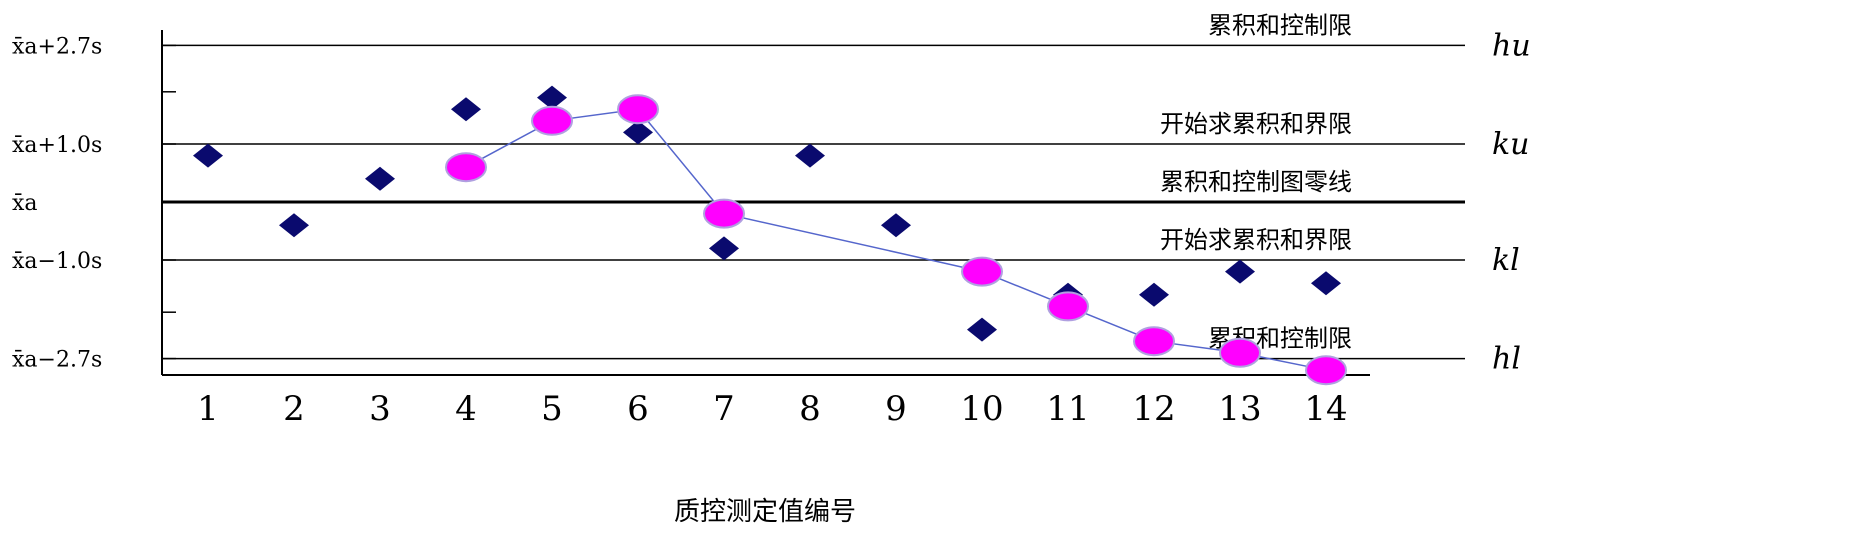 Image resolution: width=1870 pixels, height=558 pixels. I want to click on x-tick-label-11: 11, so click(1067, 409).